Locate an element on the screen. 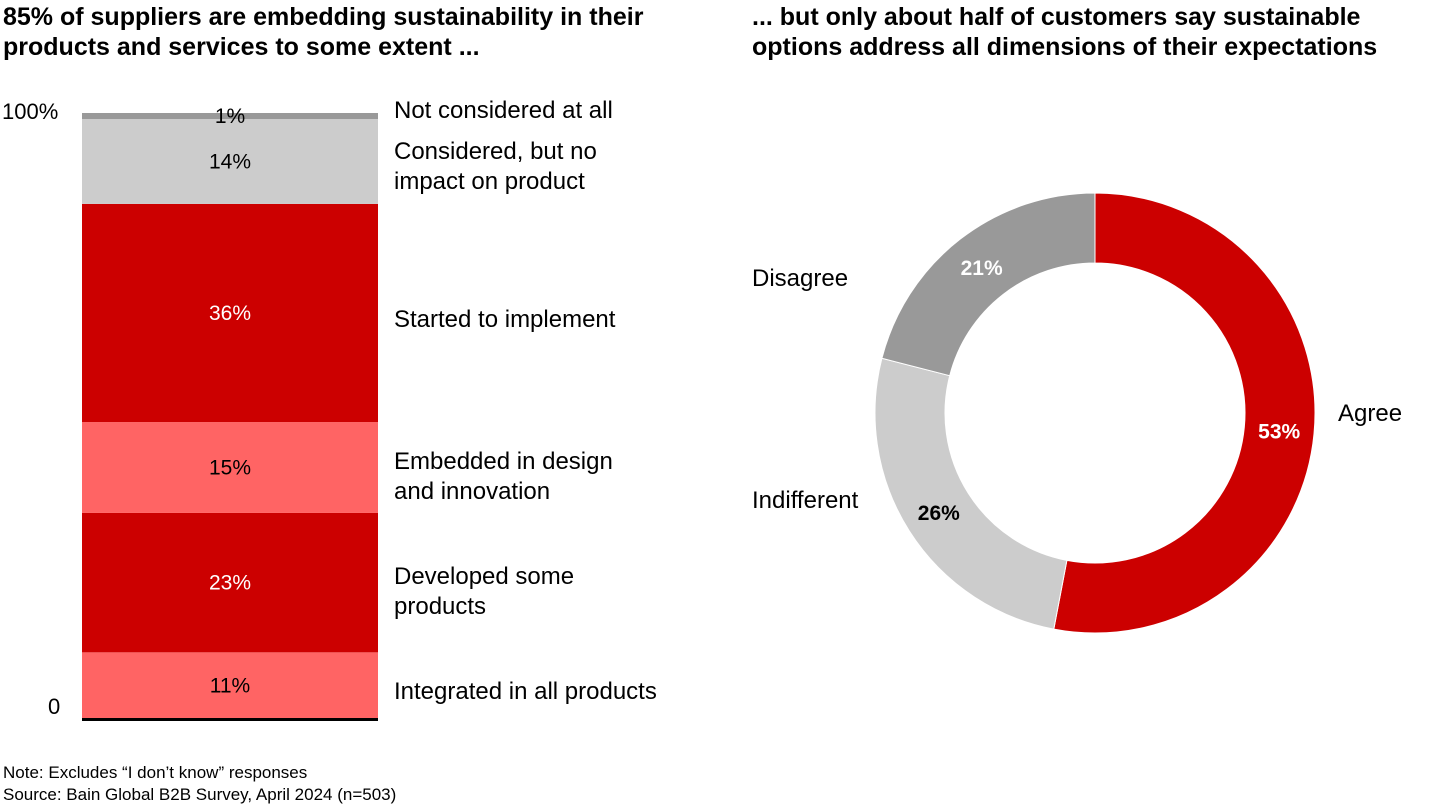  category-label-developed-some-products: Developed some products is located at coordinates (484, 591).